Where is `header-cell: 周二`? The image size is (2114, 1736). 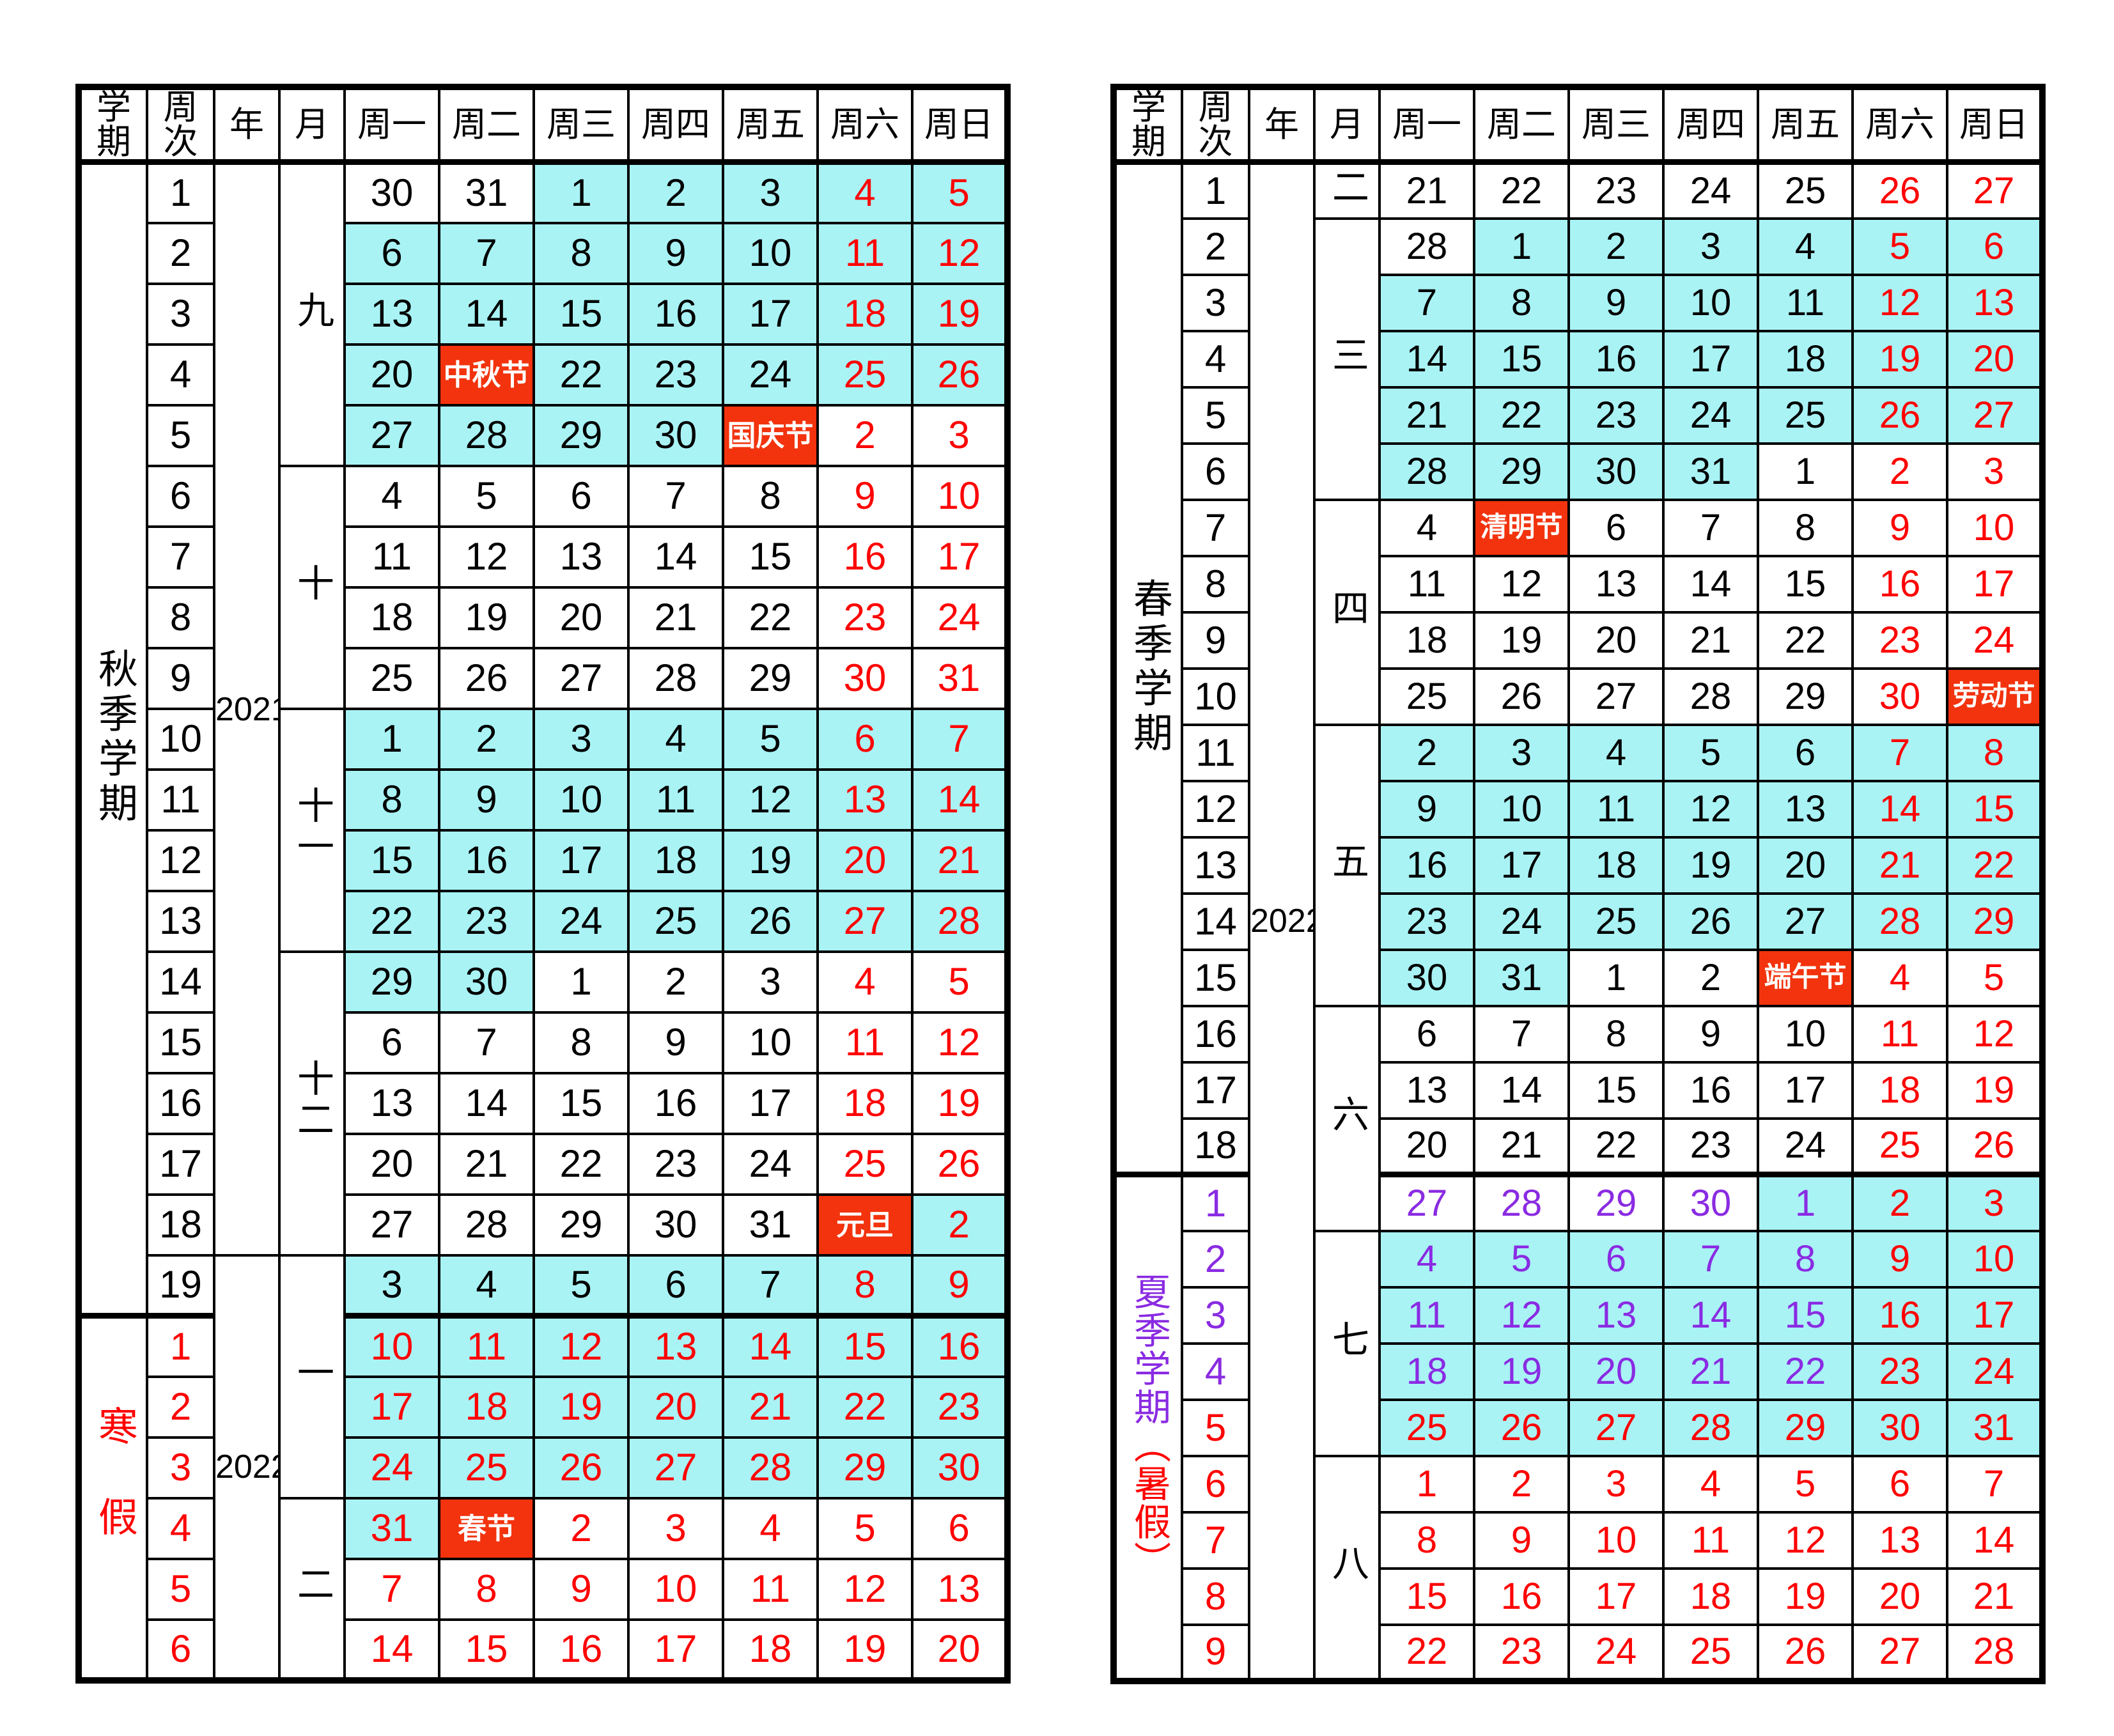
header-cell: 周二 is located at coordinates (486, 125).